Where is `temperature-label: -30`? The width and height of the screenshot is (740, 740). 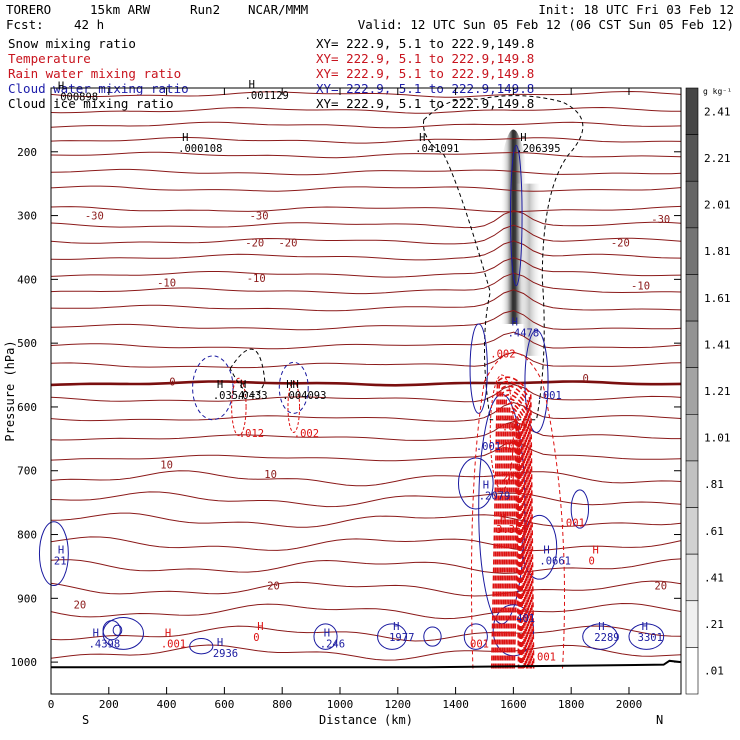
temperature-label: -30 is located at coordinates (660, 220).